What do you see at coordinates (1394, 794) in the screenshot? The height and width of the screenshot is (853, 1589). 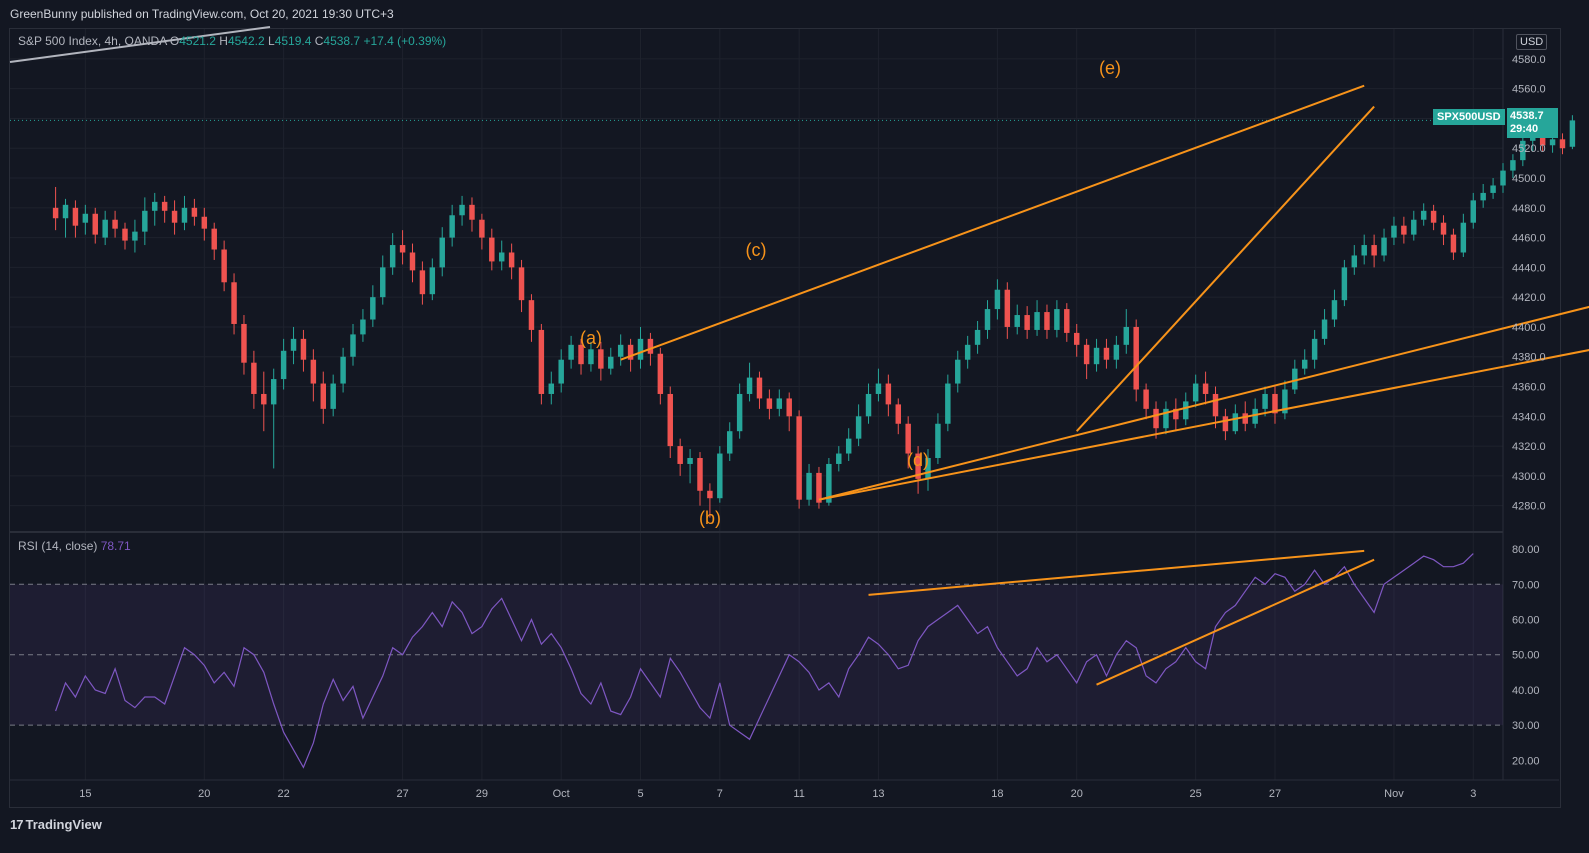 I see `time-tick-label: Nov` at bounding box center [1394, 794].